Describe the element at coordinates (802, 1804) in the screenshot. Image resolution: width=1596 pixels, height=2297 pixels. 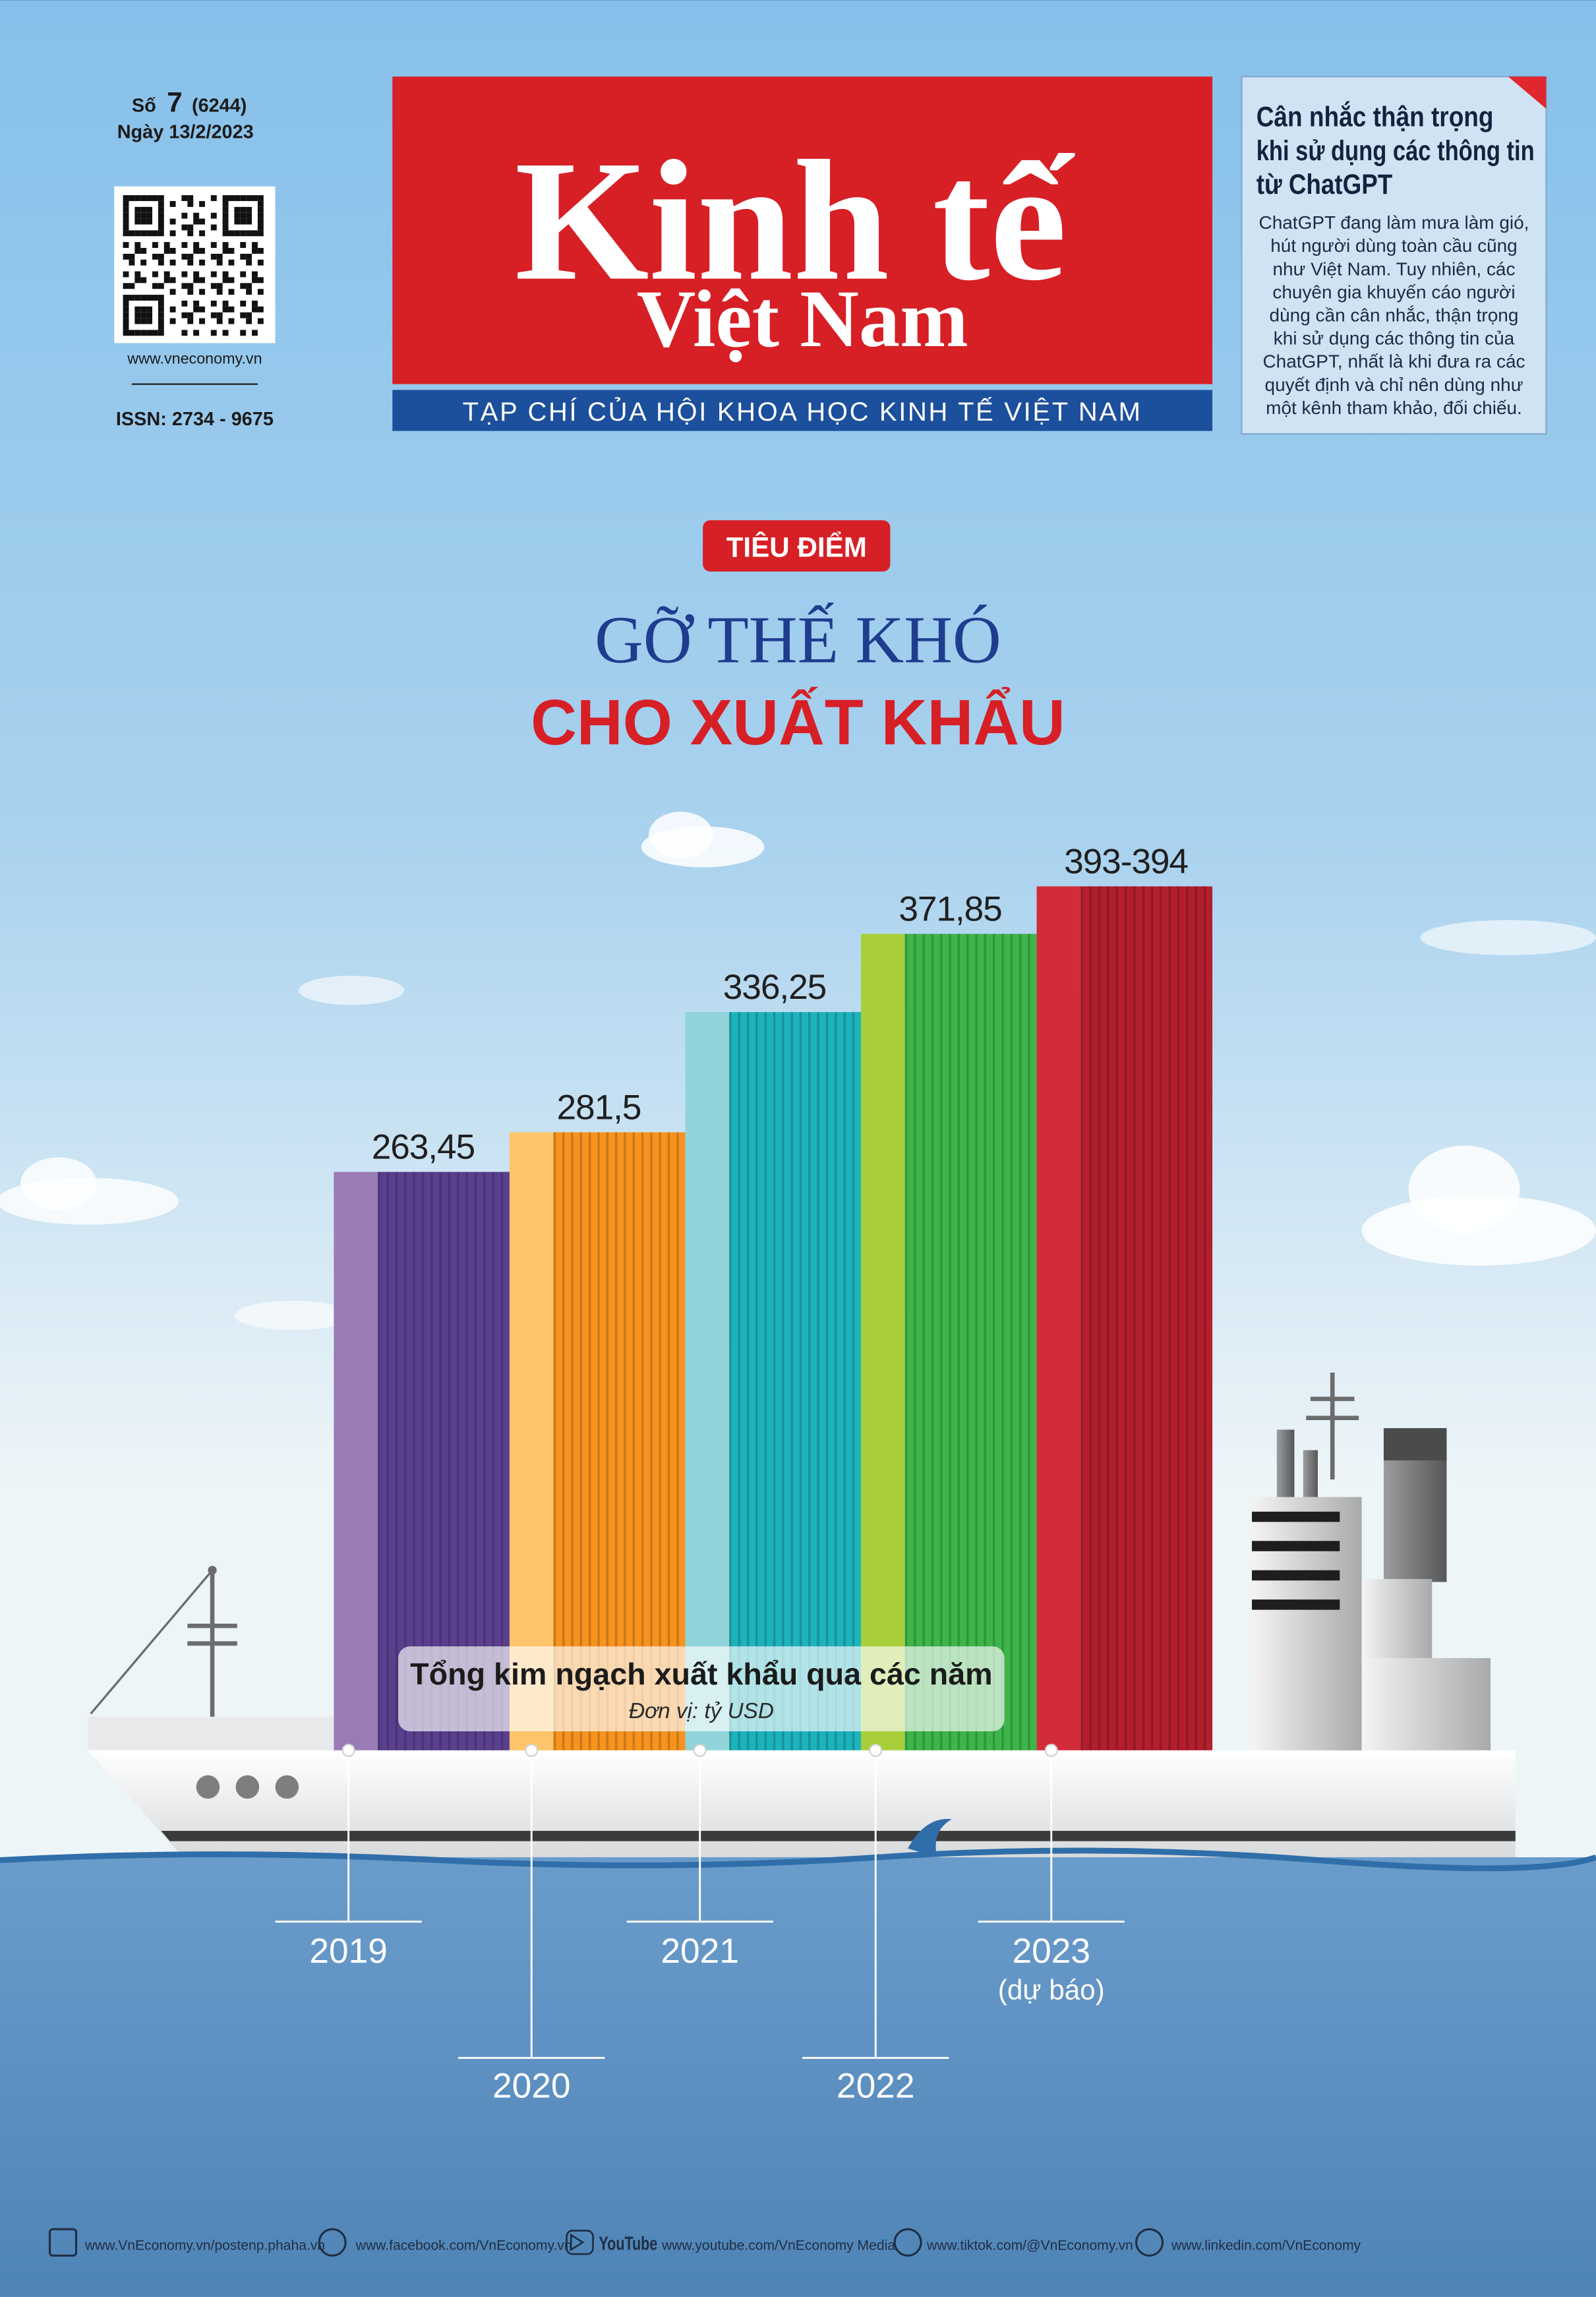
I see `ship-hull` at that location.